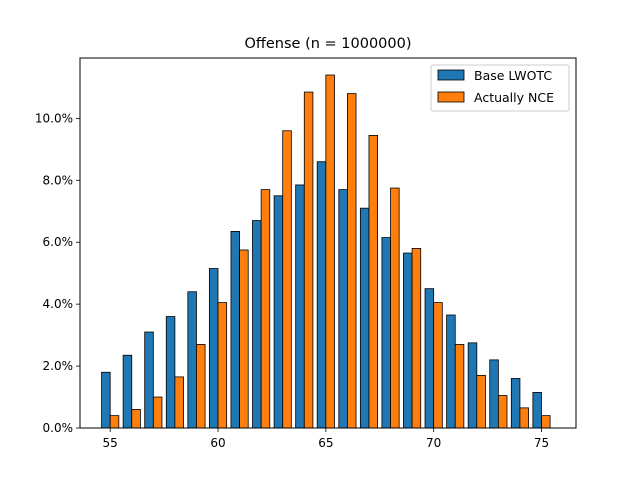 The width and height of the screenshot is (640, 480). Describe the element at coordinates (110, 443) in the screenshot. I see `x-tick-label: 55` at that location.